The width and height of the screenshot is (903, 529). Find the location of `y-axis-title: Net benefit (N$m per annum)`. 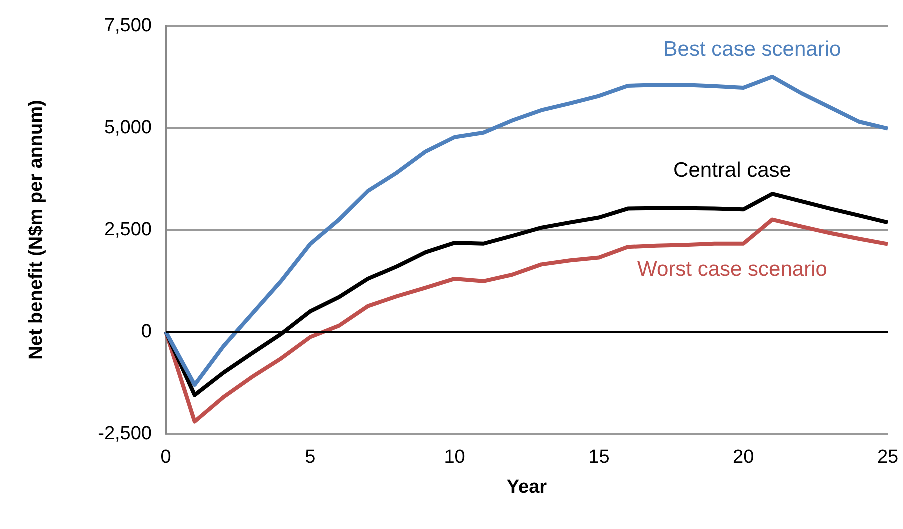

y-axis-title: Net benefit (N$m per annum) is located at coordinates (36, 230).